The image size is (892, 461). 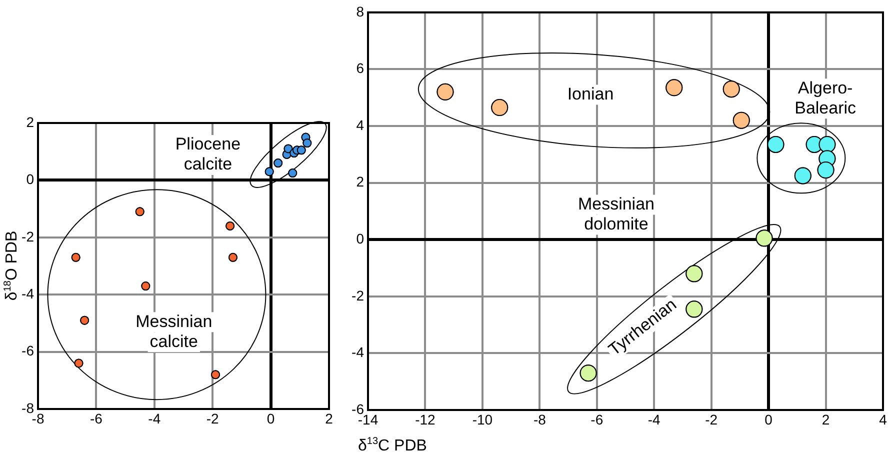 What do you see at coordinates (392, 446) in the screenshot?
I see `x-axis-title: δ$^{13}$C PDB` at bounding box center [392, 446].